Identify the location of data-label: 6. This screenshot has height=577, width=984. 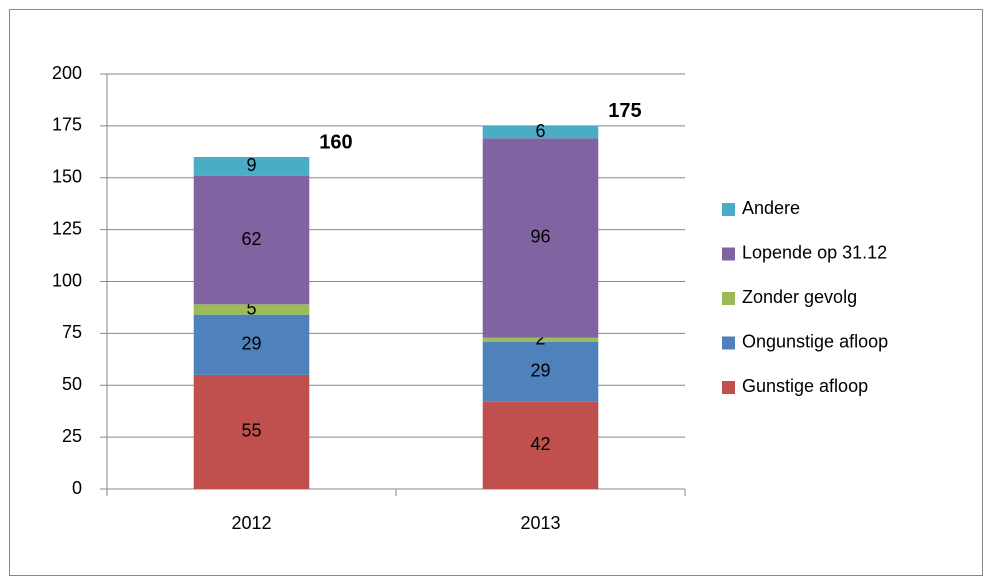
(540, 131).